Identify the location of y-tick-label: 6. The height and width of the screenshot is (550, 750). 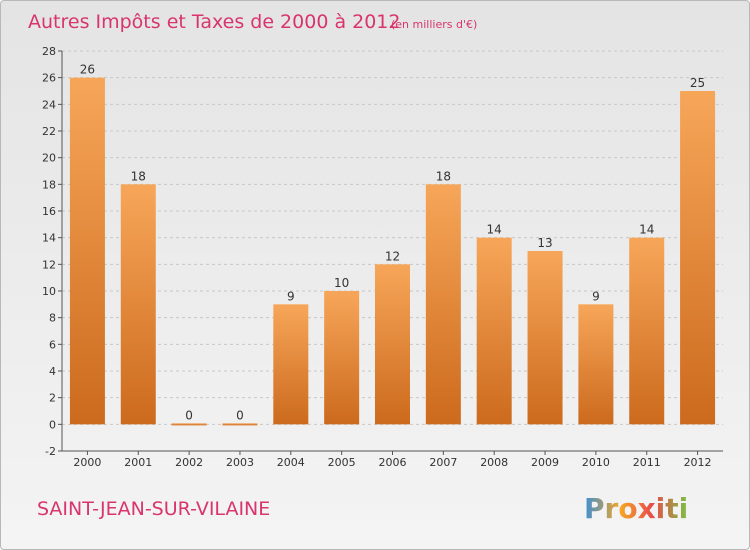
(52, 344).